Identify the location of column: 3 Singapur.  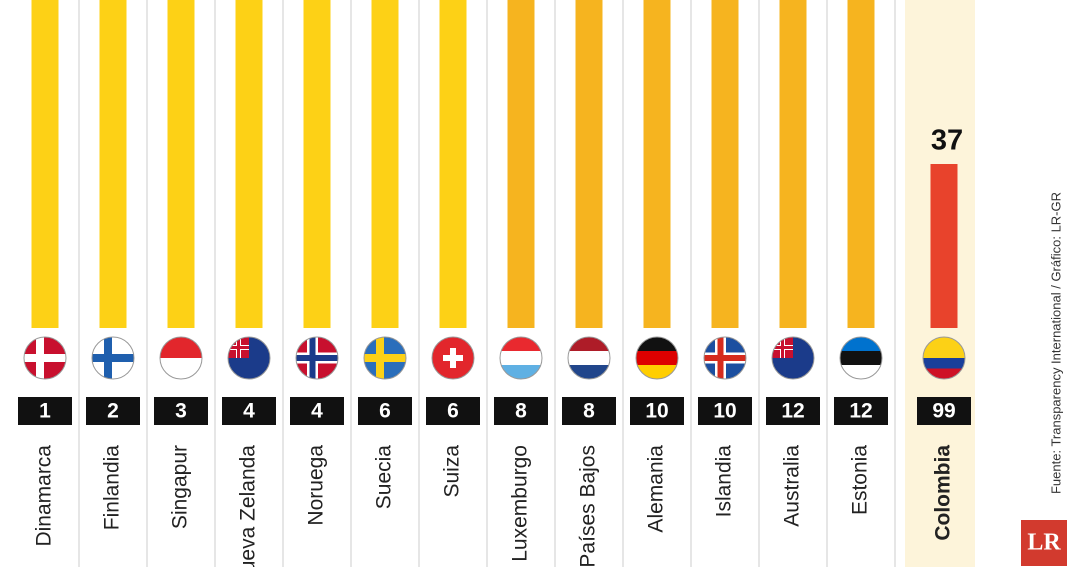
(185, 283).